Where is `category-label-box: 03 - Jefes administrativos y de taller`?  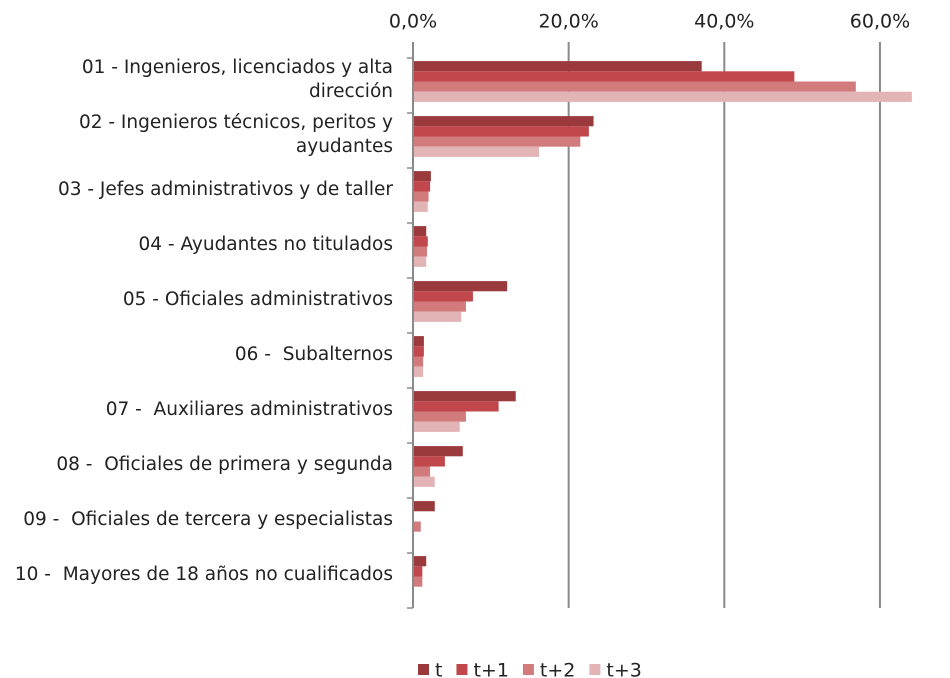
category-label-box: 03 - Jefes administrativos y de taller is located at coordinates (225, 189).